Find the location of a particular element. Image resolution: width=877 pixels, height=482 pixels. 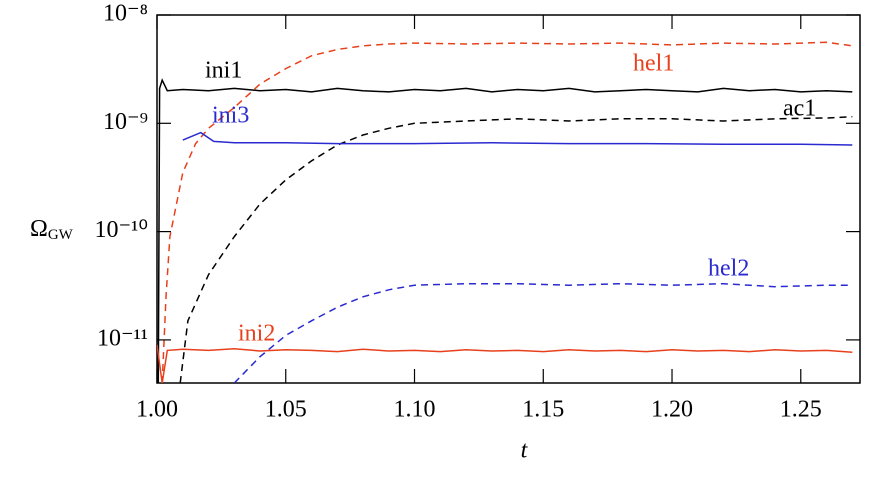

x-tick-label: 1.20 is located at coordinates (672, 410).